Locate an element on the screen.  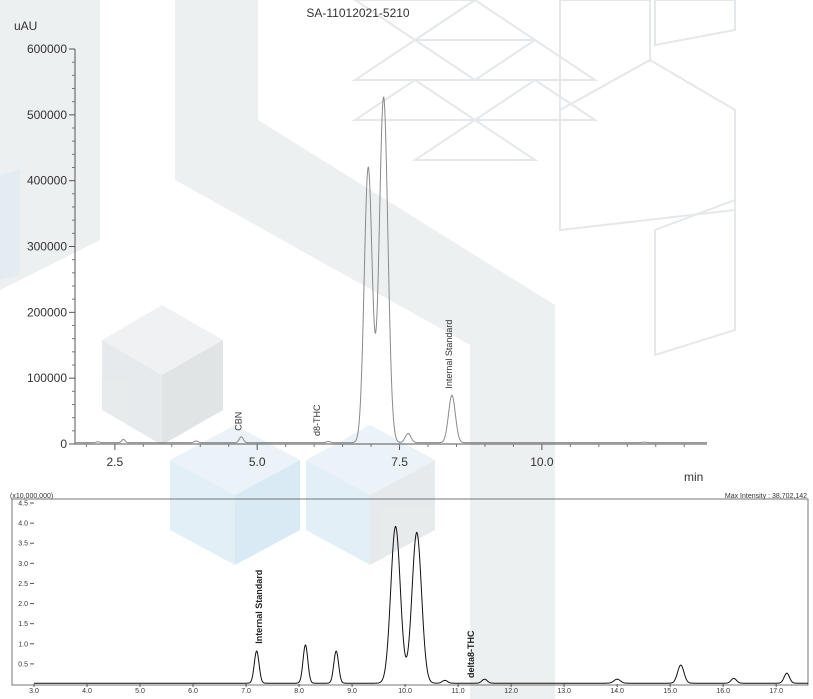
ms-peak-label: delta8-THC is located at coordinates (471, 654).